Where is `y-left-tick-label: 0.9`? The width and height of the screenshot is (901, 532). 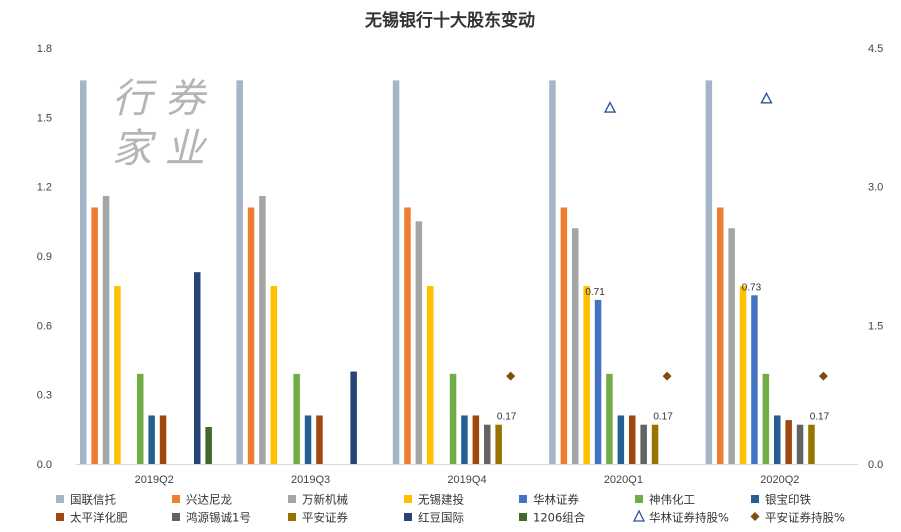 y-left-tick-label: 0.9 is located at coordinates (44, 257).